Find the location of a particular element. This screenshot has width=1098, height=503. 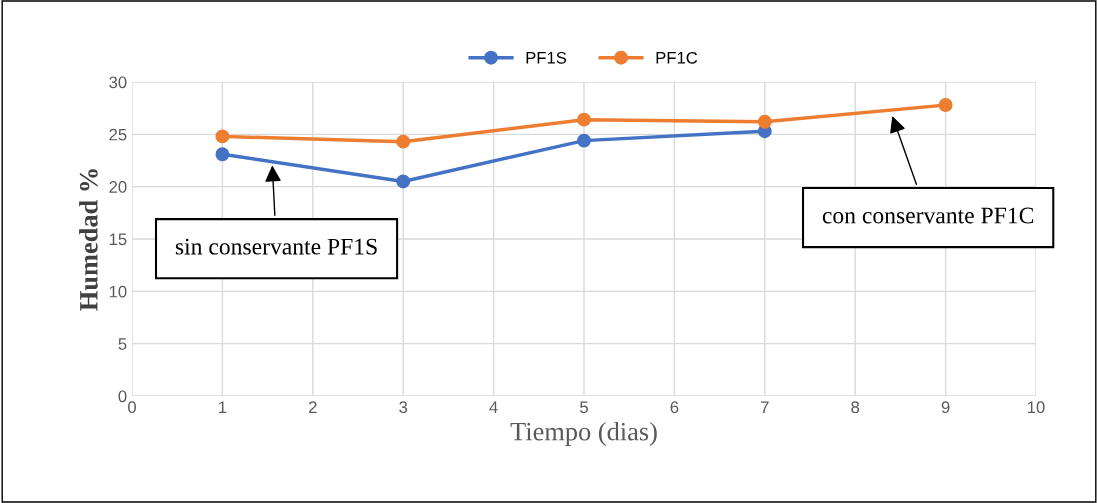

x-tick-label: 9 is located at coordinates (945, 407).